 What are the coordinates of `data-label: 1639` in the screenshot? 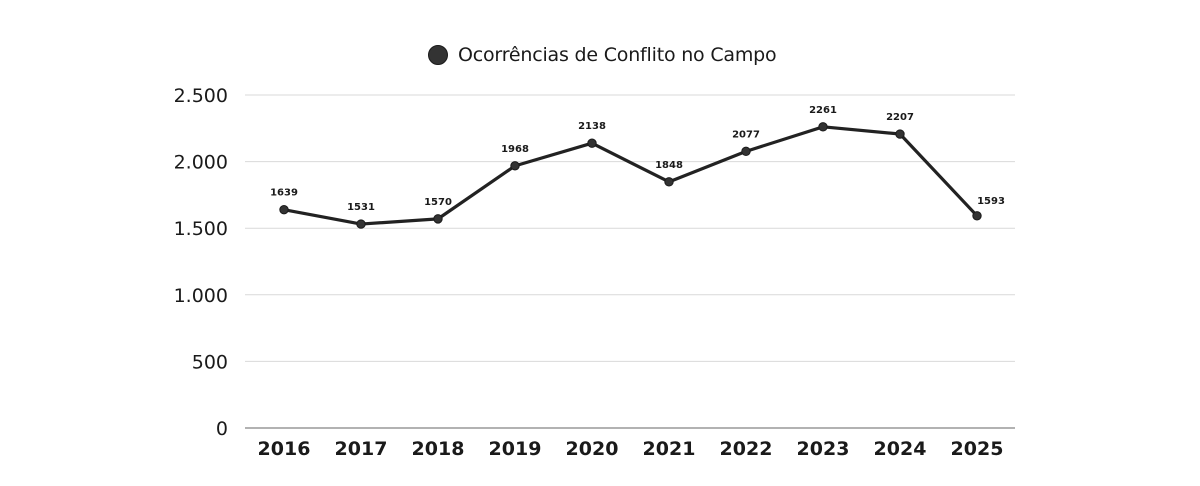 It's located at (284, 193).